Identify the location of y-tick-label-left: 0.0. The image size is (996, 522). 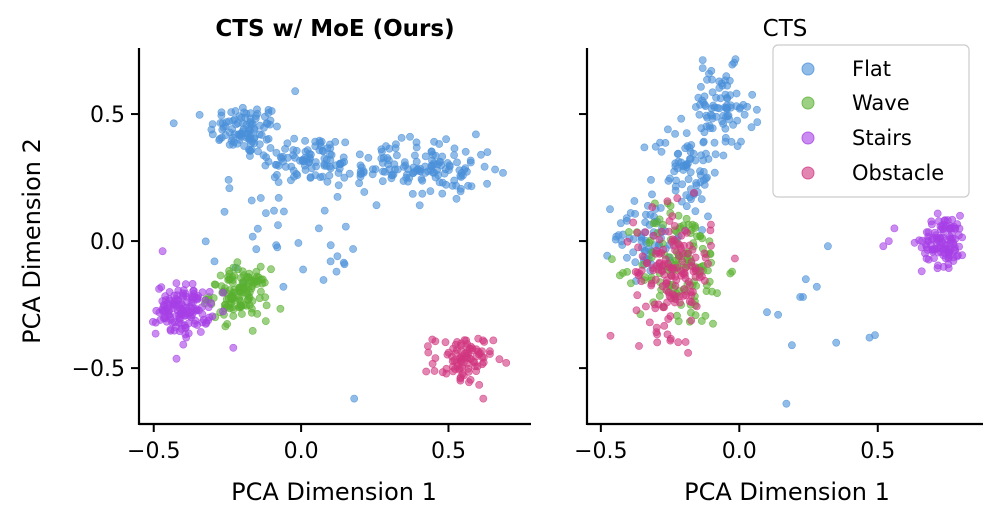
(107, 242).